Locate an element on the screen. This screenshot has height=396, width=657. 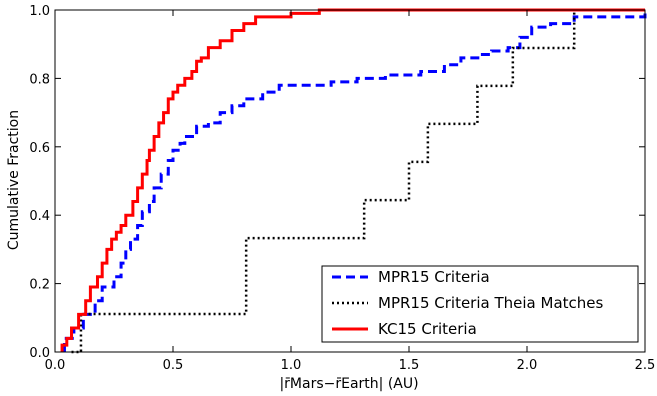
legend-label-mpr15: MPR15 Criteria is located at coordinates (434, 277).